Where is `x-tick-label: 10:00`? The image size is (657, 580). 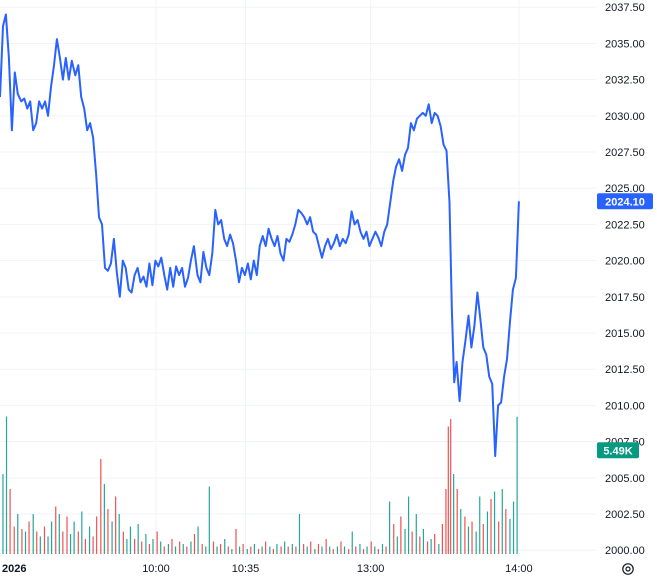 x-tick-label: 10:00 is located at coordinates (156, 569).